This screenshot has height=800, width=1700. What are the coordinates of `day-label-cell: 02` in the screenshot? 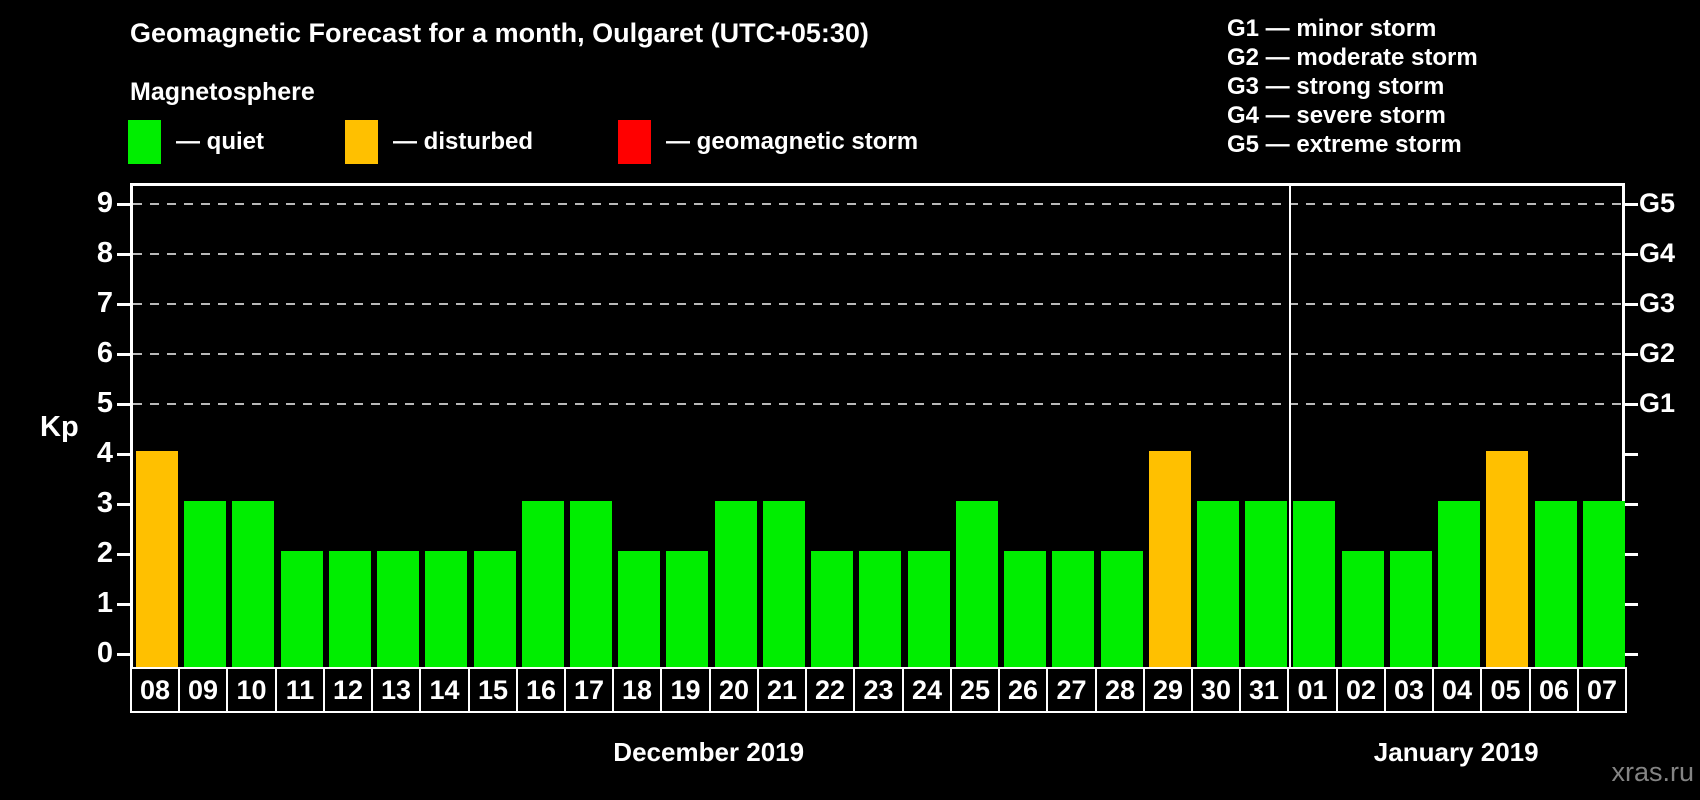 It's located at (1361, 690).